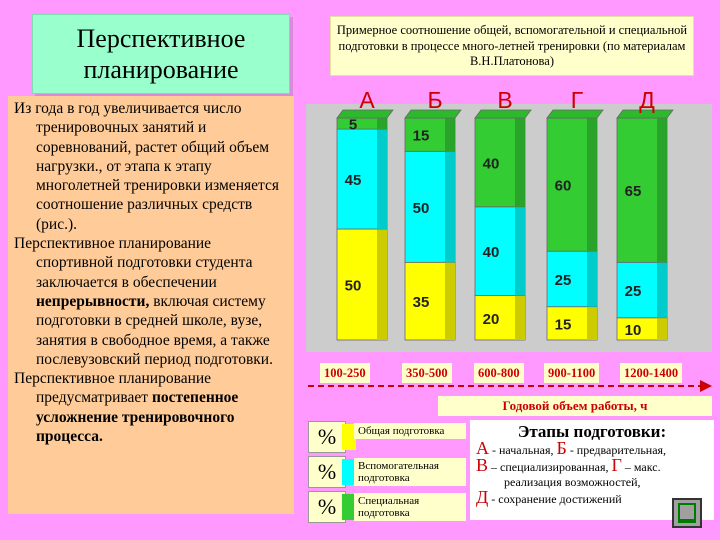 Image resolution: width=720 pixels, height=540 pixels. What do you see at coordinates (365, 114) in the screenshot?
I see `bar-cap-А` at bounding box center [365, 114].